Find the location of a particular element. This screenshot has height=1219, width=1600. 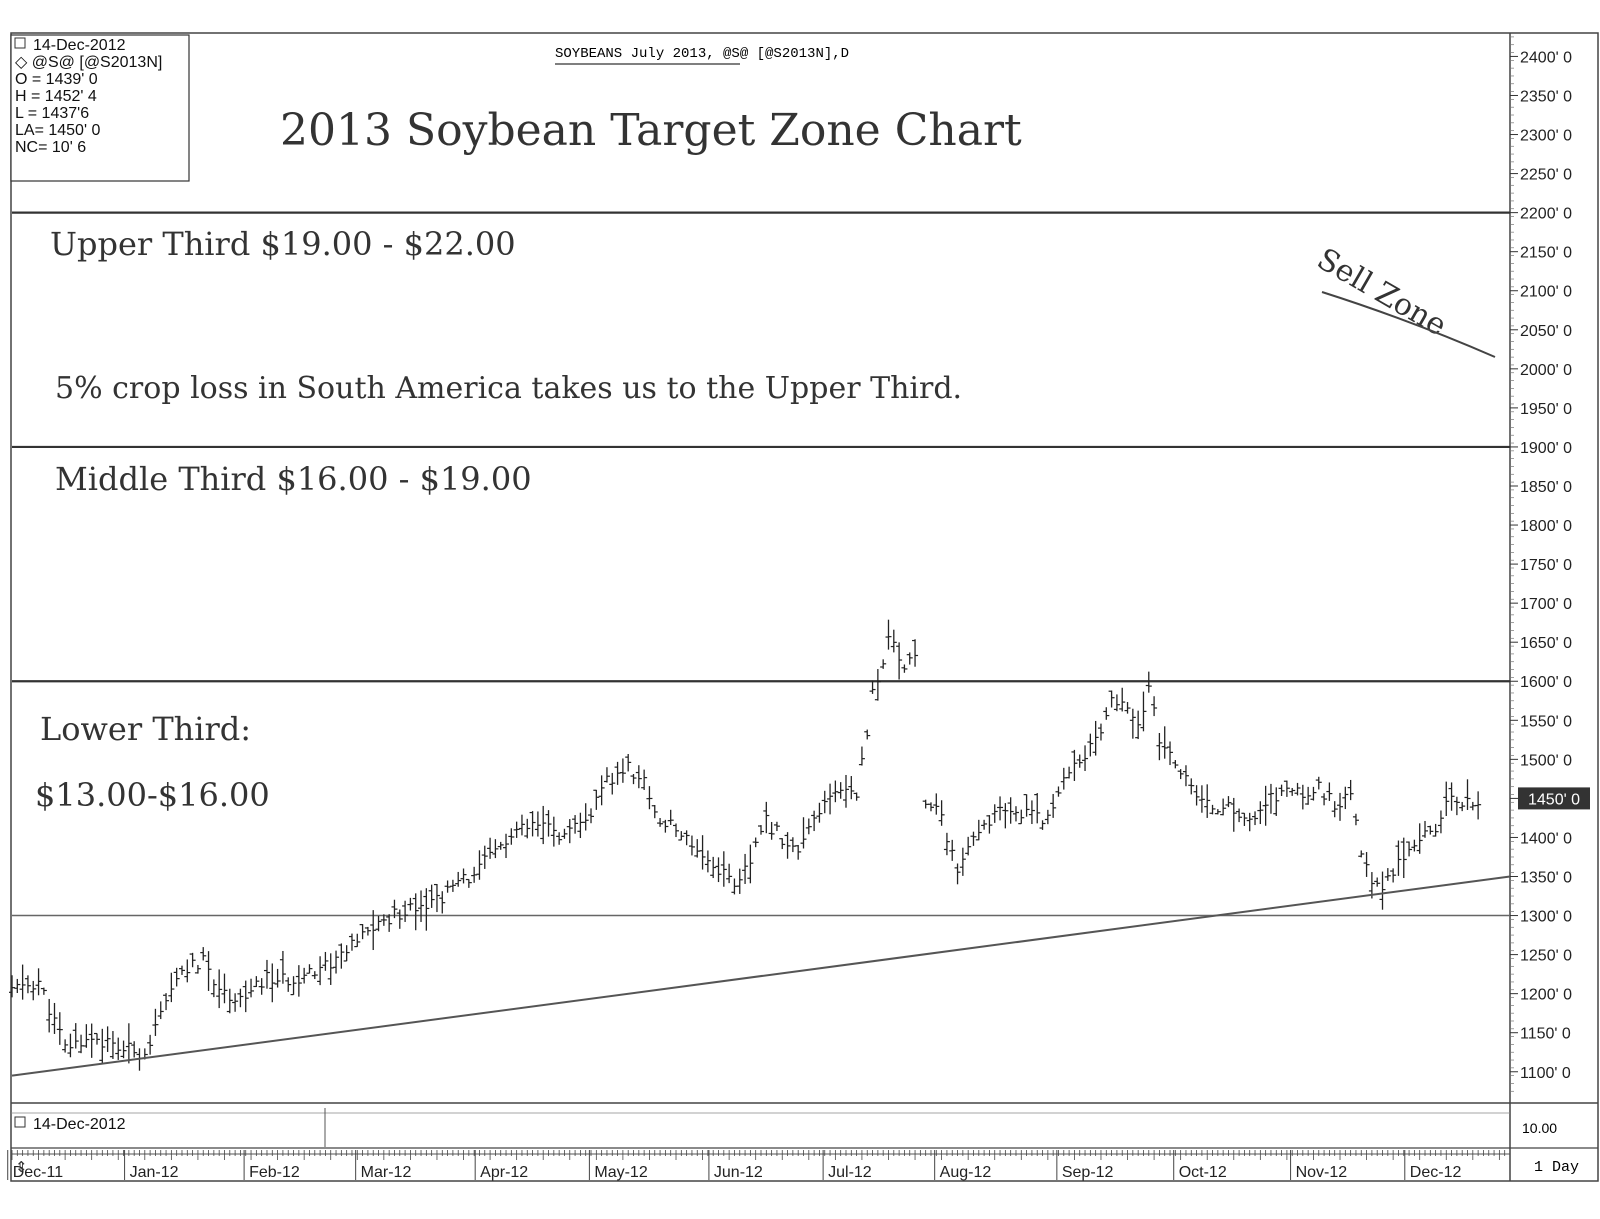

info-high: H = 1452' 4 is located at coordinates (56, 96).